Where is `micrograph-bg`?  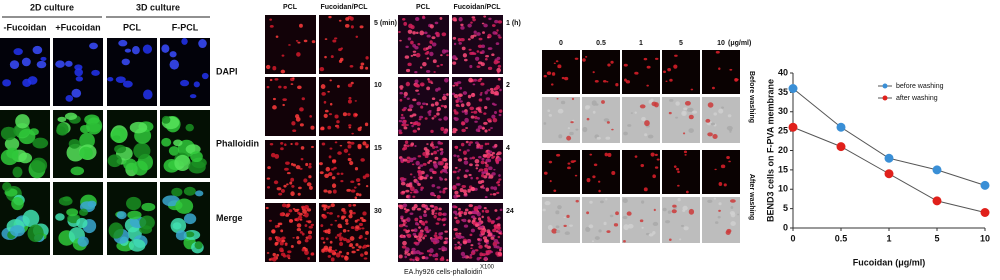 micrograph-bg is located at coordinates (641, 172).